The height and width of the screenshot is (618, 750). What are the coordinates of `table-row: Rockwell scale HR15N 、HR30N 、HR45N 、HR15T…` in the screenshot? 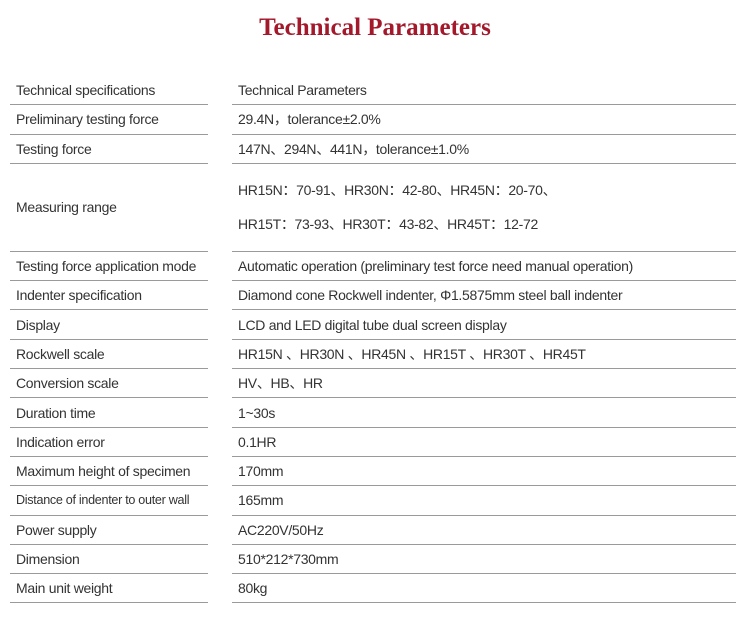 It's located at (373, 355).